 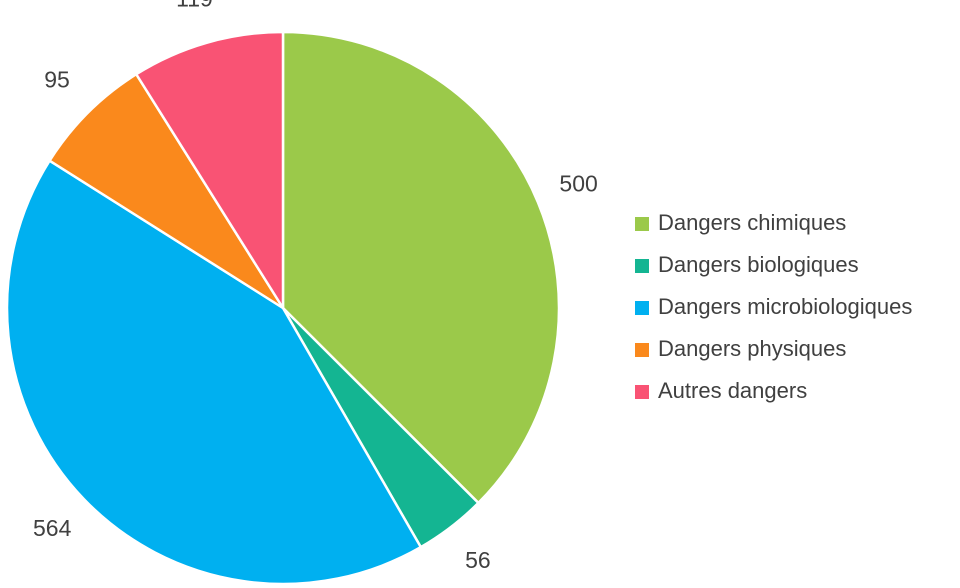 I want to click on legend-item-dangers-biologiques: Dangers biologiques, so click(x=747, y=264).